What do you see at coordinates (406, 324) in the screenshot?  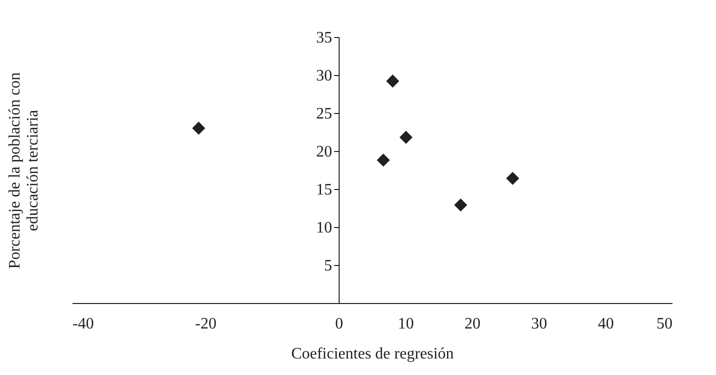 I see `x-tick-label: 10` at bounding box center [406, 324].